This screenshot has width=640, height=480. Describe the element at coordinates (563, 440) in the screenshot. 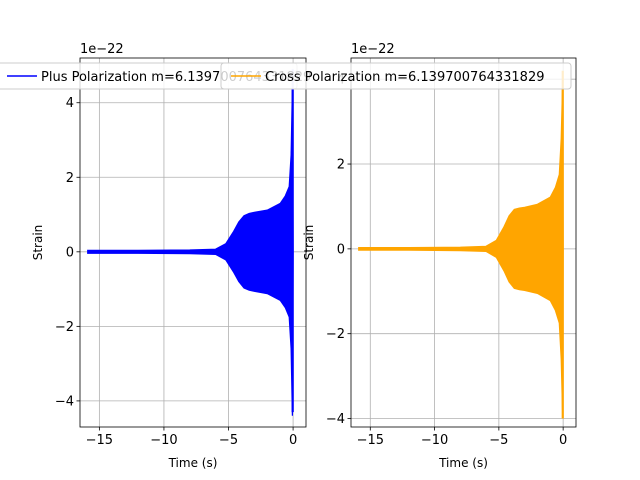

I see `panel-2-x-tick-label: 0` at that location.